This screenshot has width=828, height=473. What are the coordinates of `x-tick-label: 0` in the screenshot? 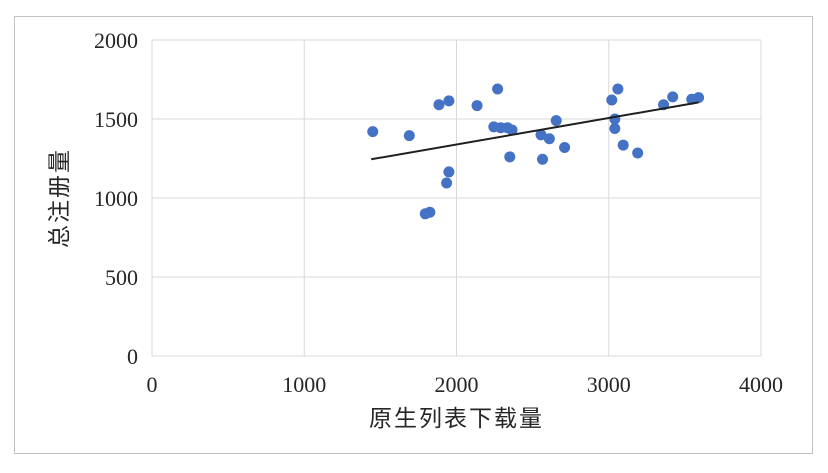 It's located at (152, 384).